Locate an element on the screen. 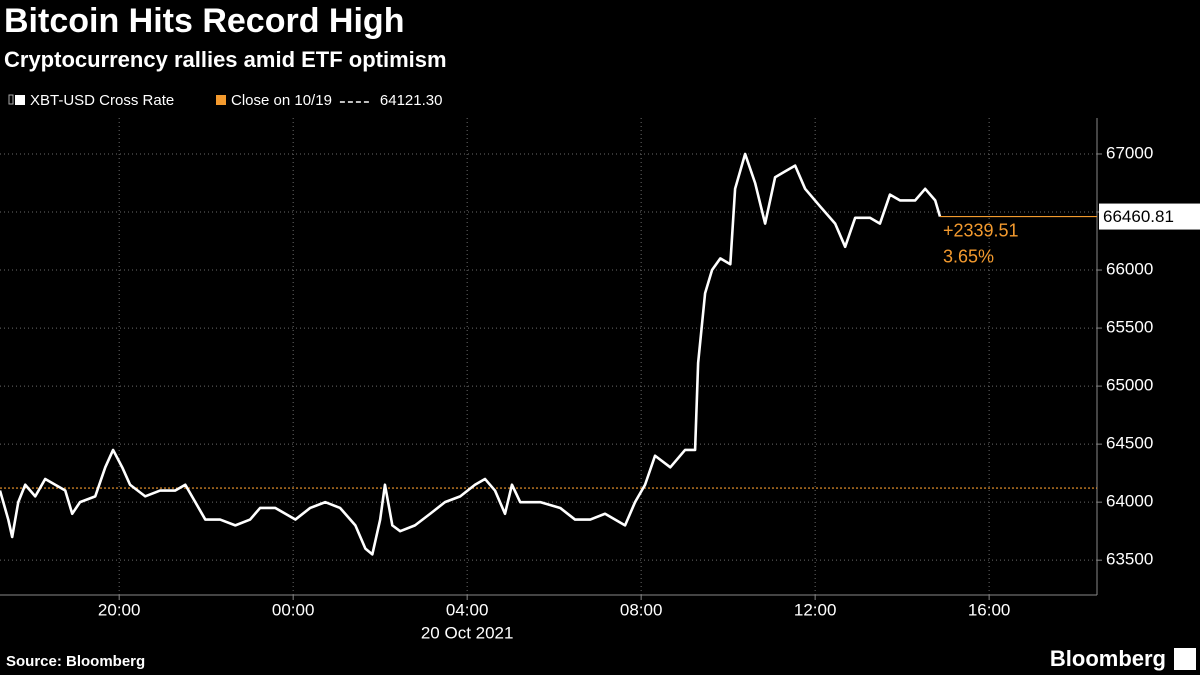 The width and height of the screenshot is (1200, 675). y-tick-label: 66000 is located at coordinates (1129, 269).